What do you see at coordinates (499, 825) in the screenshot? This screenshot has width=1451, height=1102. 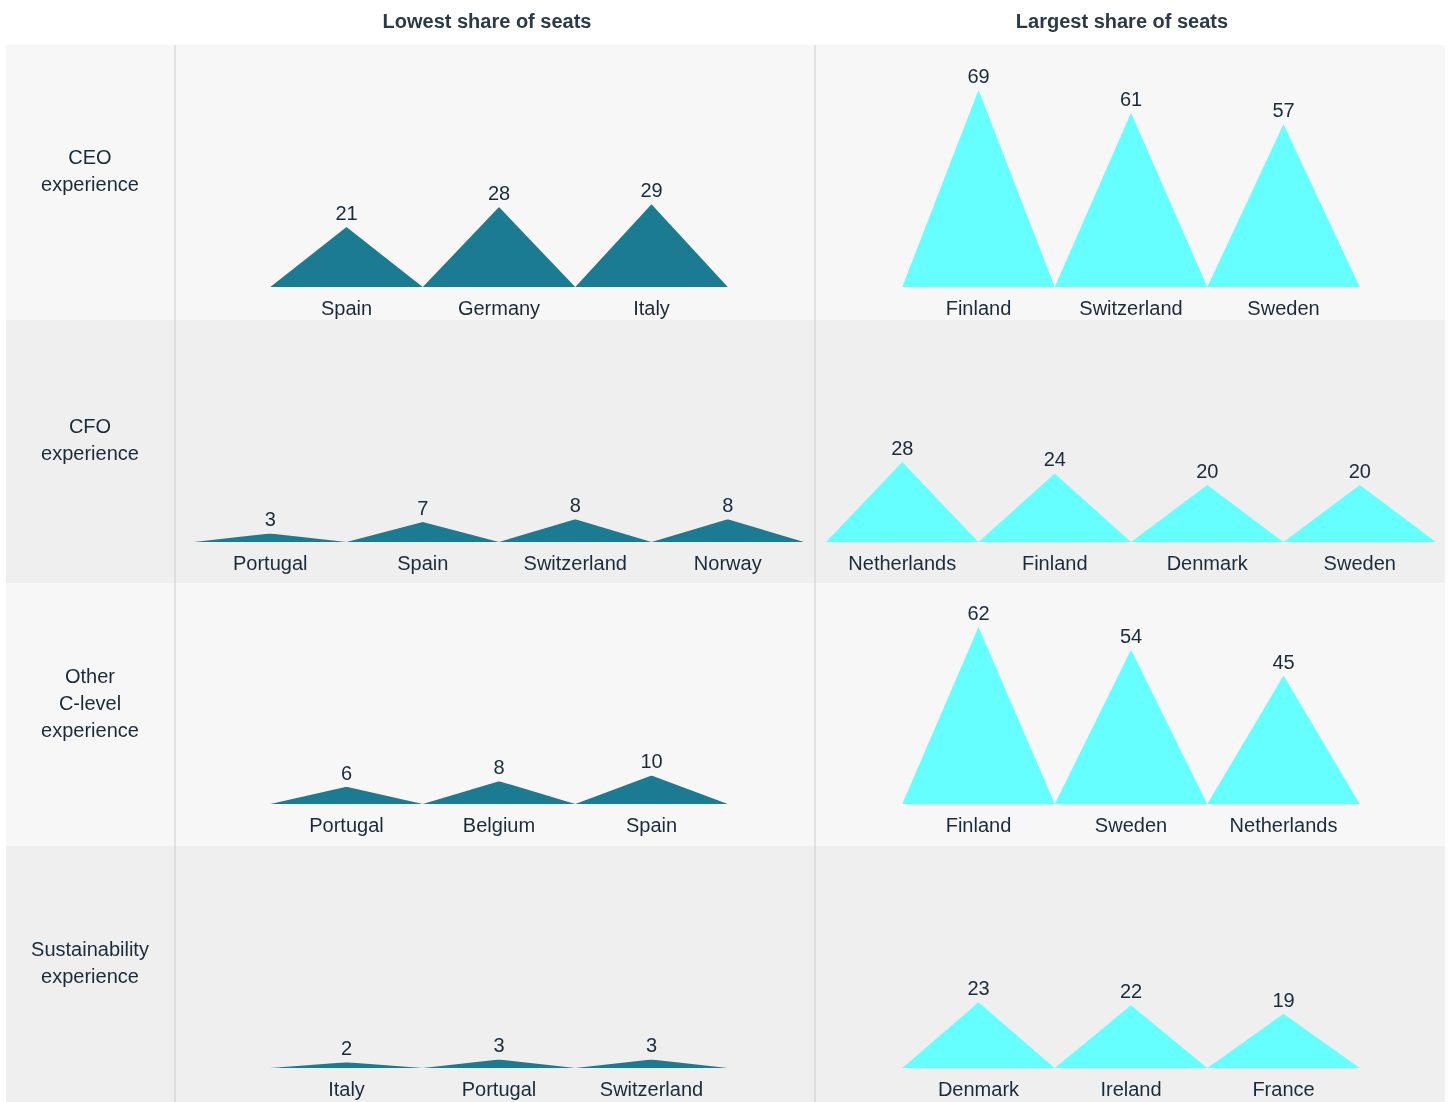 I see `x-tick-label: Belgium` at bounding box center [499, 825].